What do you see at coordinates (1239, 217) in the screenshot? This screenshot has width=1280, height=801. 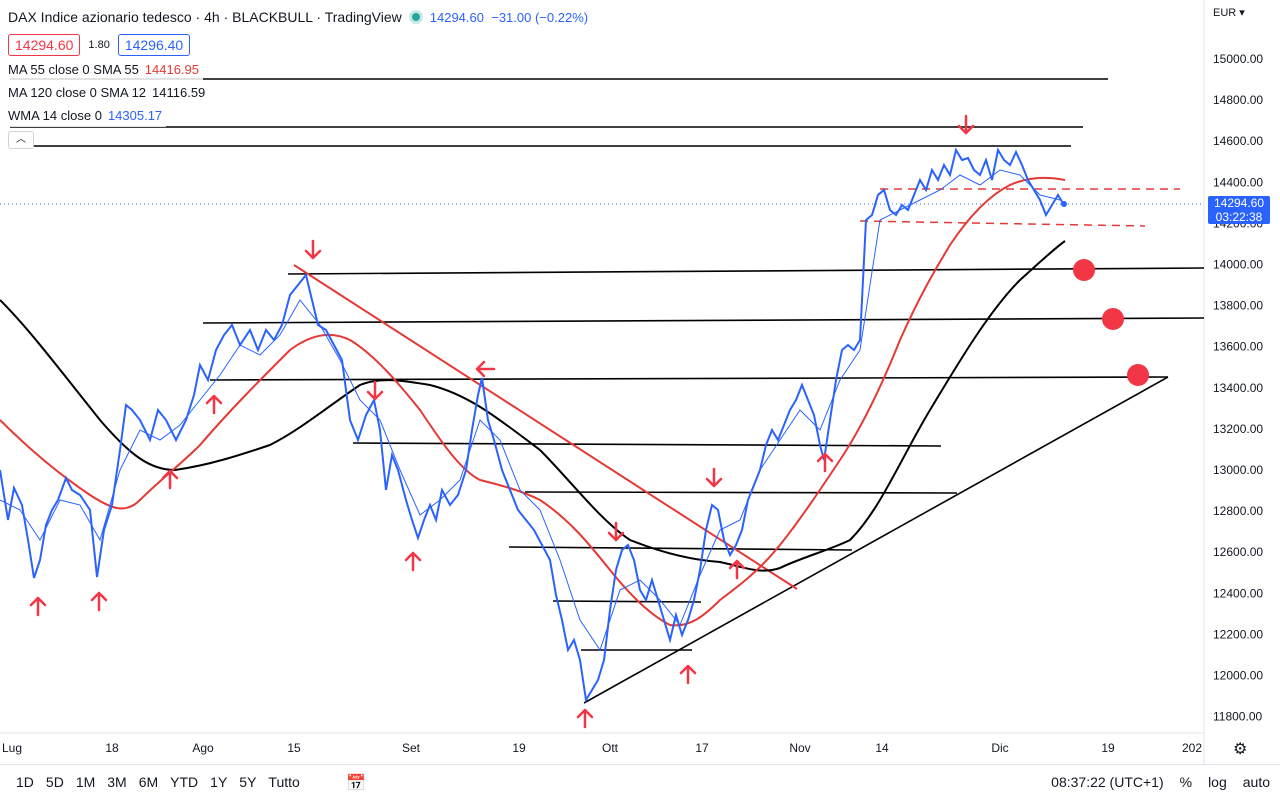 I see `bar-countdown: 03:22:38` at bounding box center [1239, 217].